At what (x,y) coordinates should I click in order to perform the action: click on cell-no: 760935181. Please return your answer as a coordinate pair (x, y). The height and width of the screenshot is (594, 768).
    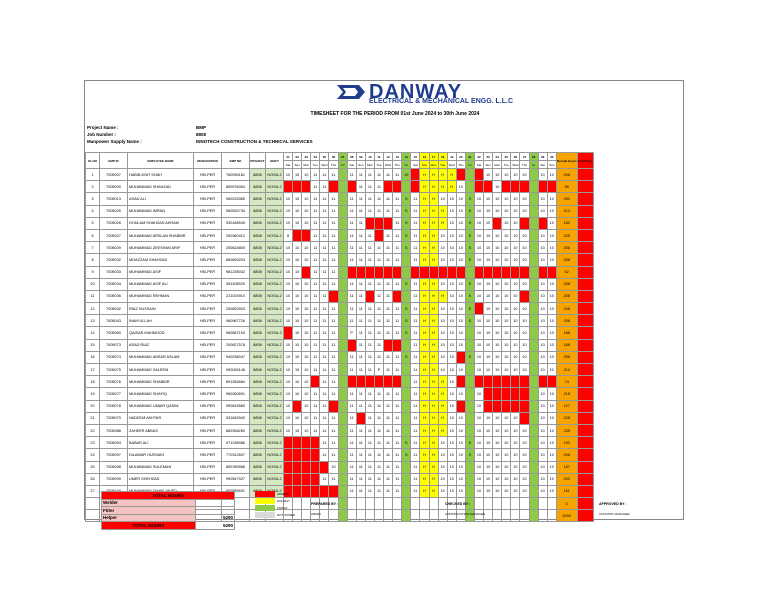
    Looking at the image, I should click on (235, 174).